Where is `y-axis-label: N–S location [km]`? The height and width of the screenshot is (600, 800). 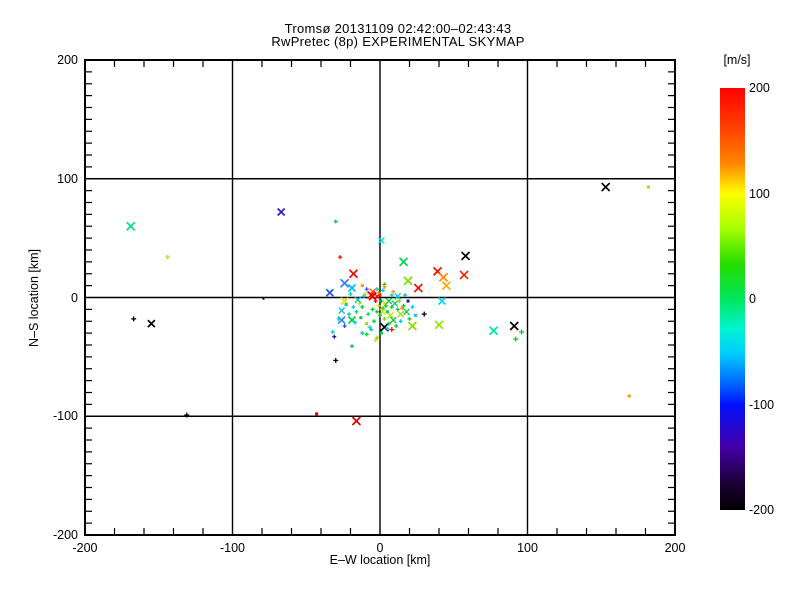
y-axis-label: N–S location [km] is located at coordinates (34, 298).